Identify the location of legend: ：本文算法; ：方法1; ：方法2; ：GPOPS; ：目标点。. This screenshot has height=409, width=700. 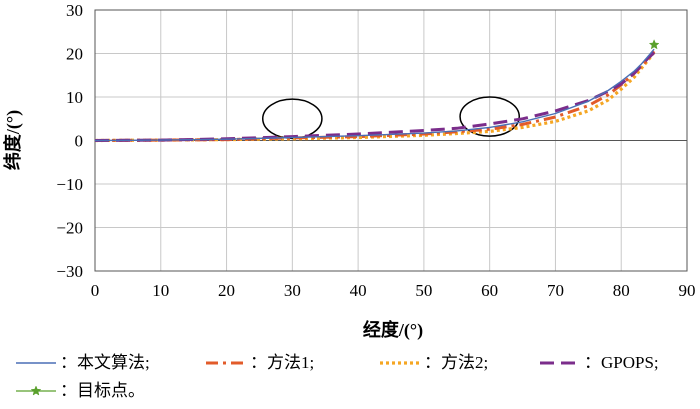
(357, 380).